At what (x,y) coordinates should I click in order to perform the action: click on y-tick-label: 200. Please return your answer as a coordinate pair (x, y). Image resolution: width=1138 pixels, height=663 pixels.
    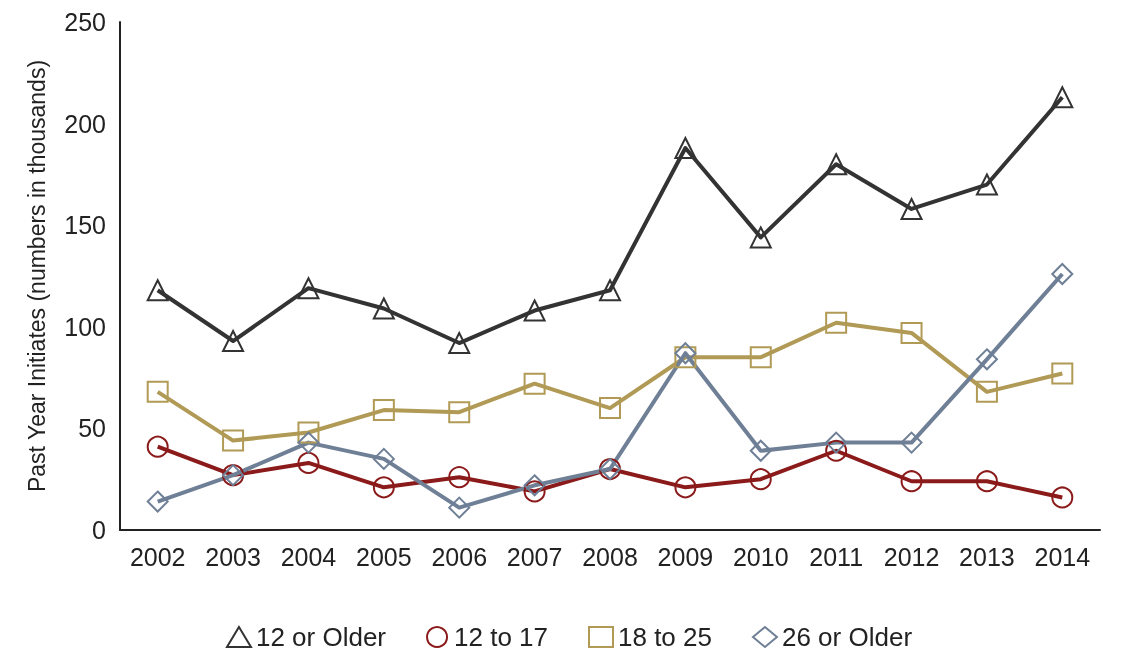
    Looking at the image, I should click on (85, 123).